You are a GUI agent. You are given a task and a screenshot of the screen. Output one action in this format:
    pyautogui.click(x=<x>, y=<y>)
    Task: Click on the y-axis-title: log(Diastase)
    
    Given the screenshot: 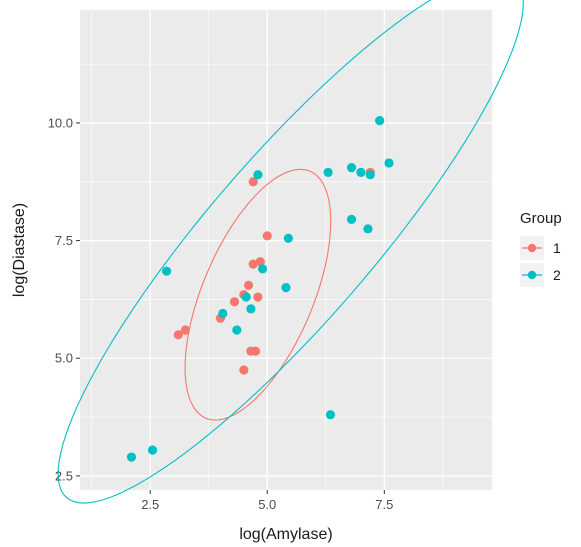 What is the action you would take?
    pyautogui.click(x=19, y=250)
    